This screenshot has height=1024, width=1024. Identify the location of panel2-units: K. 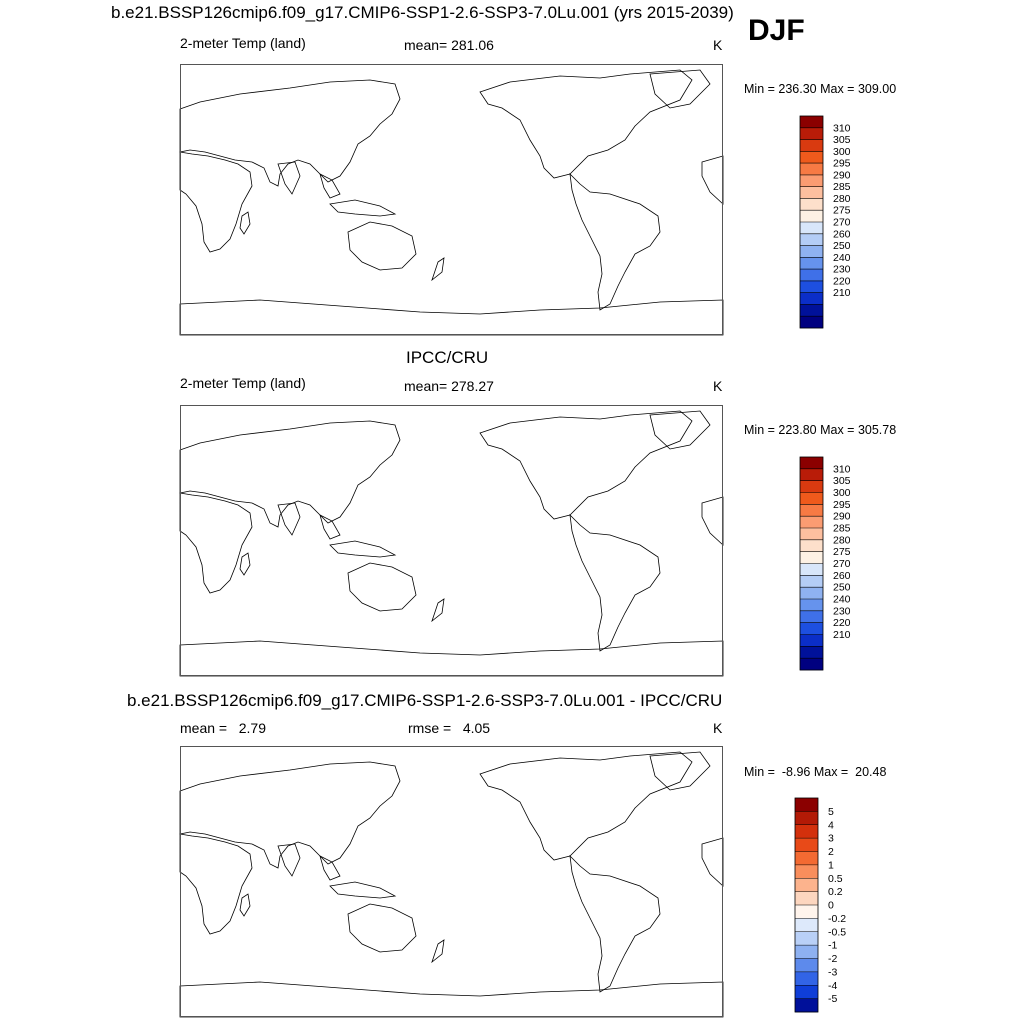
(718, 386).